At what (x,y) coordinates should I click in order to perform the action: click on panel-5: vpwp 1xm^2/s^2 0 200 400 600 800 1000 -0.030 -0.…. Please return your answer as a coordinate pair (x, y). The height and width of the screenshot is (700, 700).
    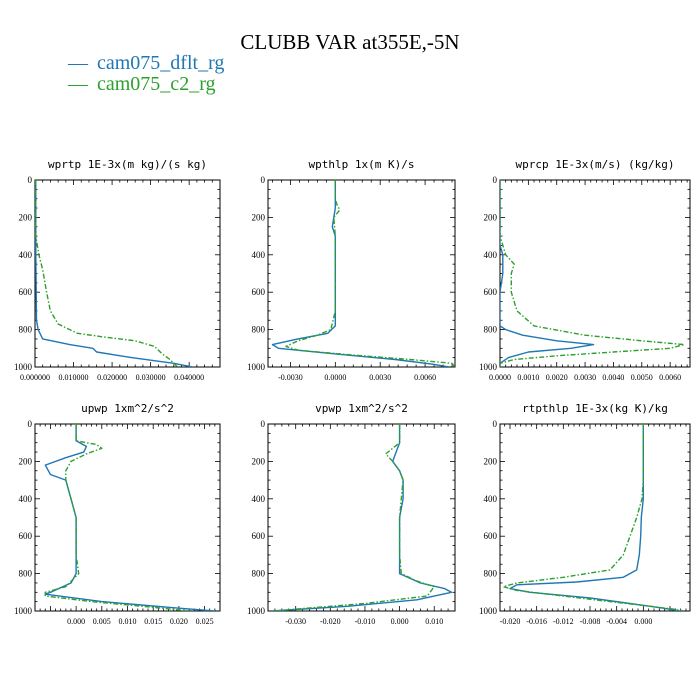
    Looking at the image, I should click on (351, 514).